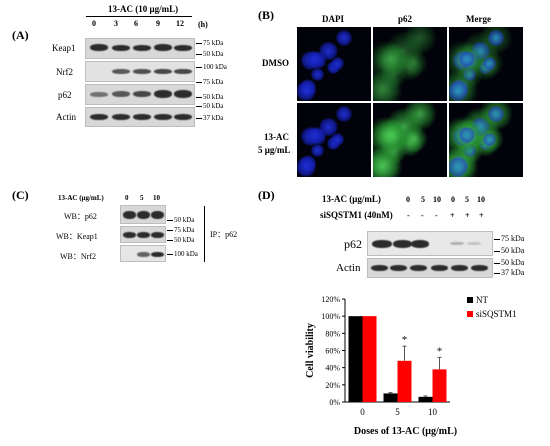 The height and width of the screenshot is (446, 550). What do you see at coordinates (330, 316) in the screenshot?
I see `y-tick-label: 100%` at bounding box center [330, 316].